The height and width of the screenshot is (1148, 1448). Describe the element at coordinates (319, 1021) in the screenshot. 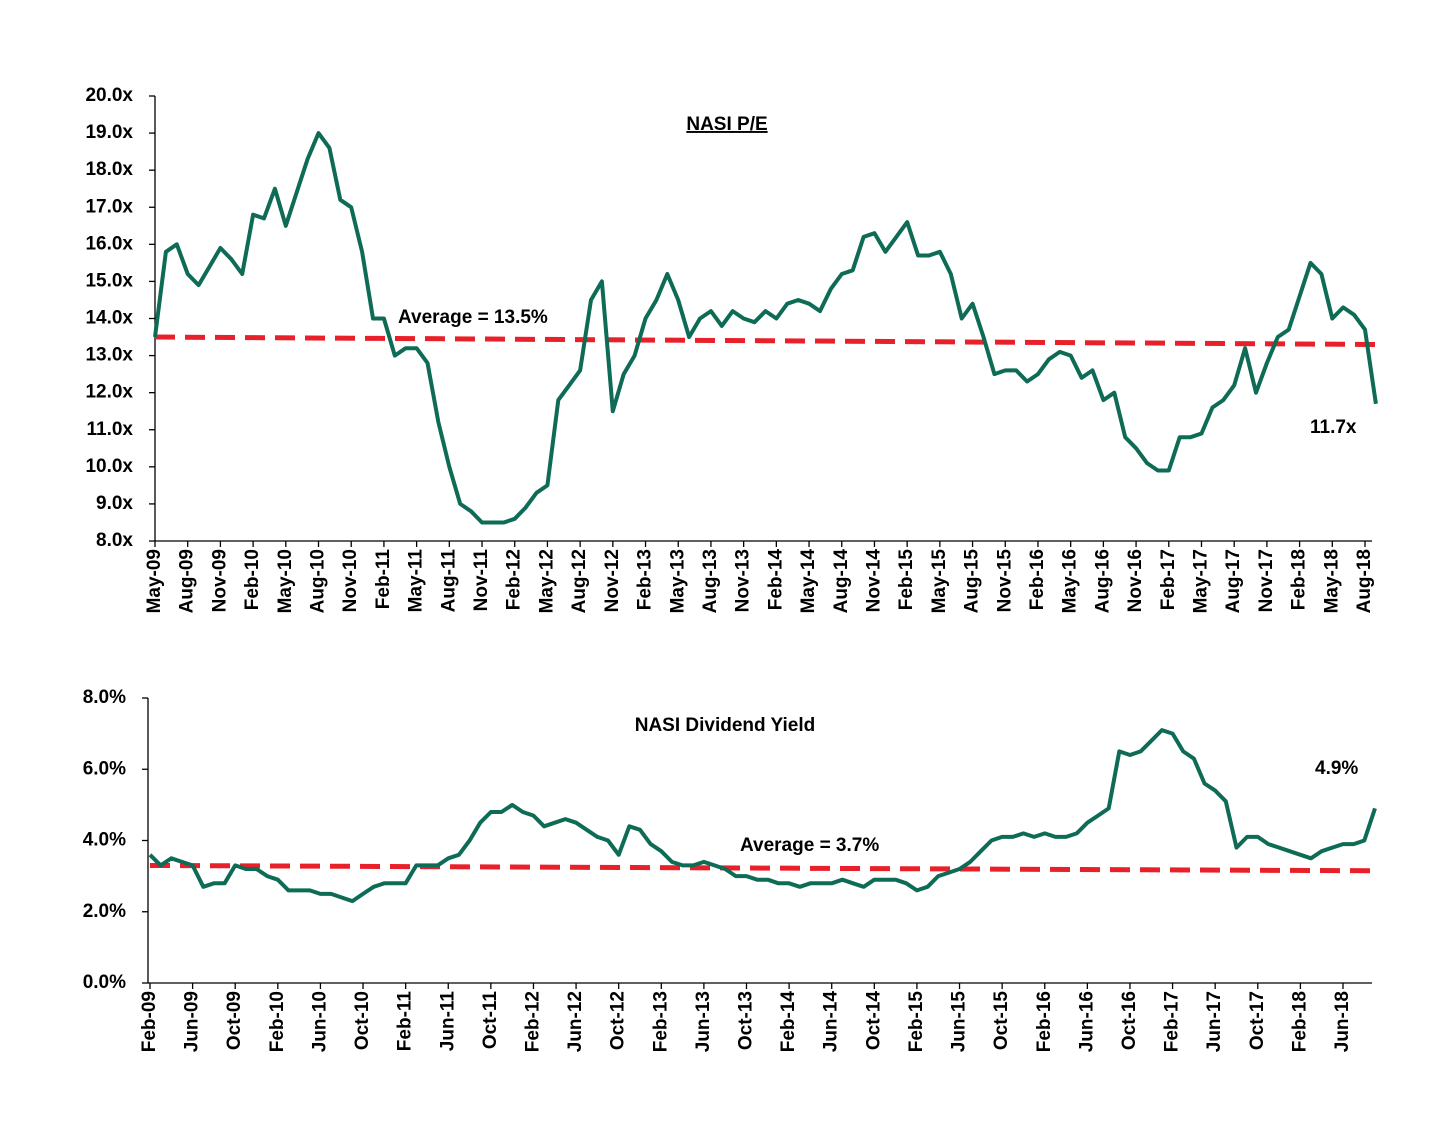

I see `x-tick-label: Jun-10` at that location.